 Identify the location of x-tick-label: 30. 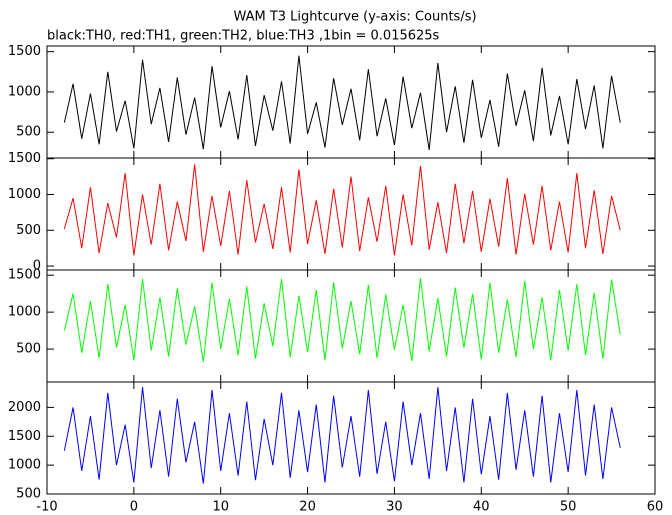
(394, 507).